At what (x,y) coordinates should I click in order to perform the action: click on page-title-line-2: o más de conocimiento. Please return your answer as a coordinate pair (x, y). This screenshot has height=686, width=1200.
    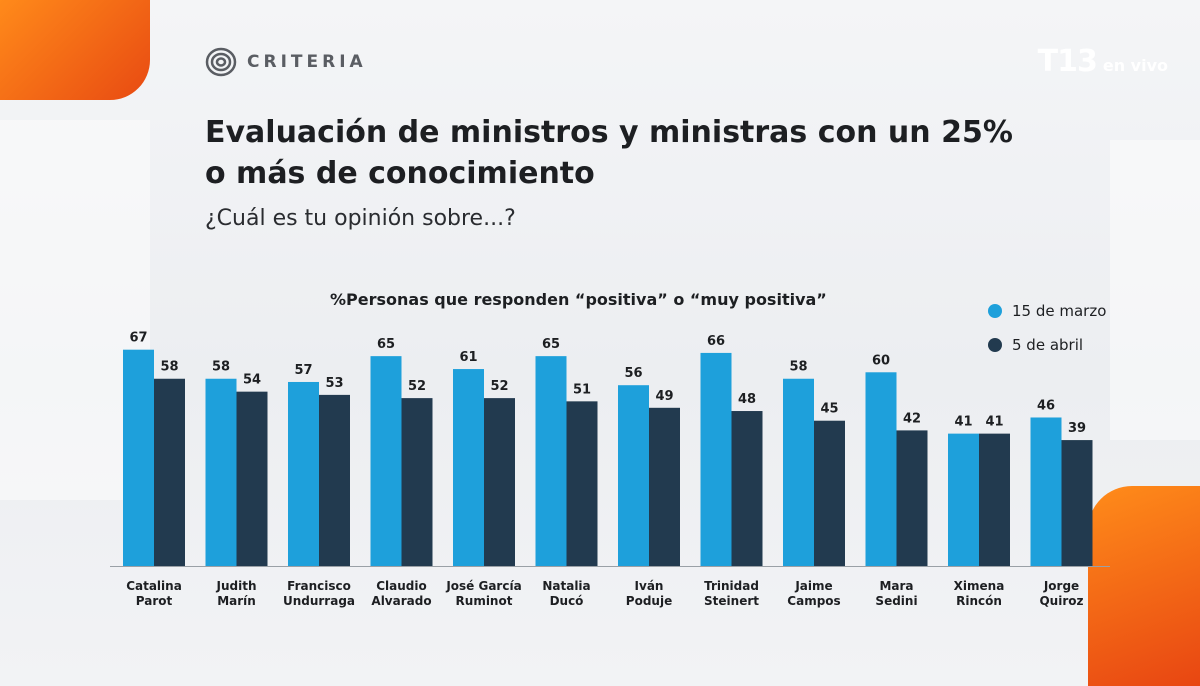
    Looking at the image, I should click on (400, 173).